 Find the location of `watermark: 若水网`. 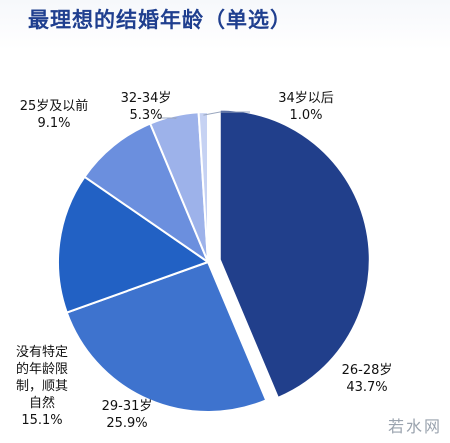

watermark: 若水网 is located at coordinates (414, 426).